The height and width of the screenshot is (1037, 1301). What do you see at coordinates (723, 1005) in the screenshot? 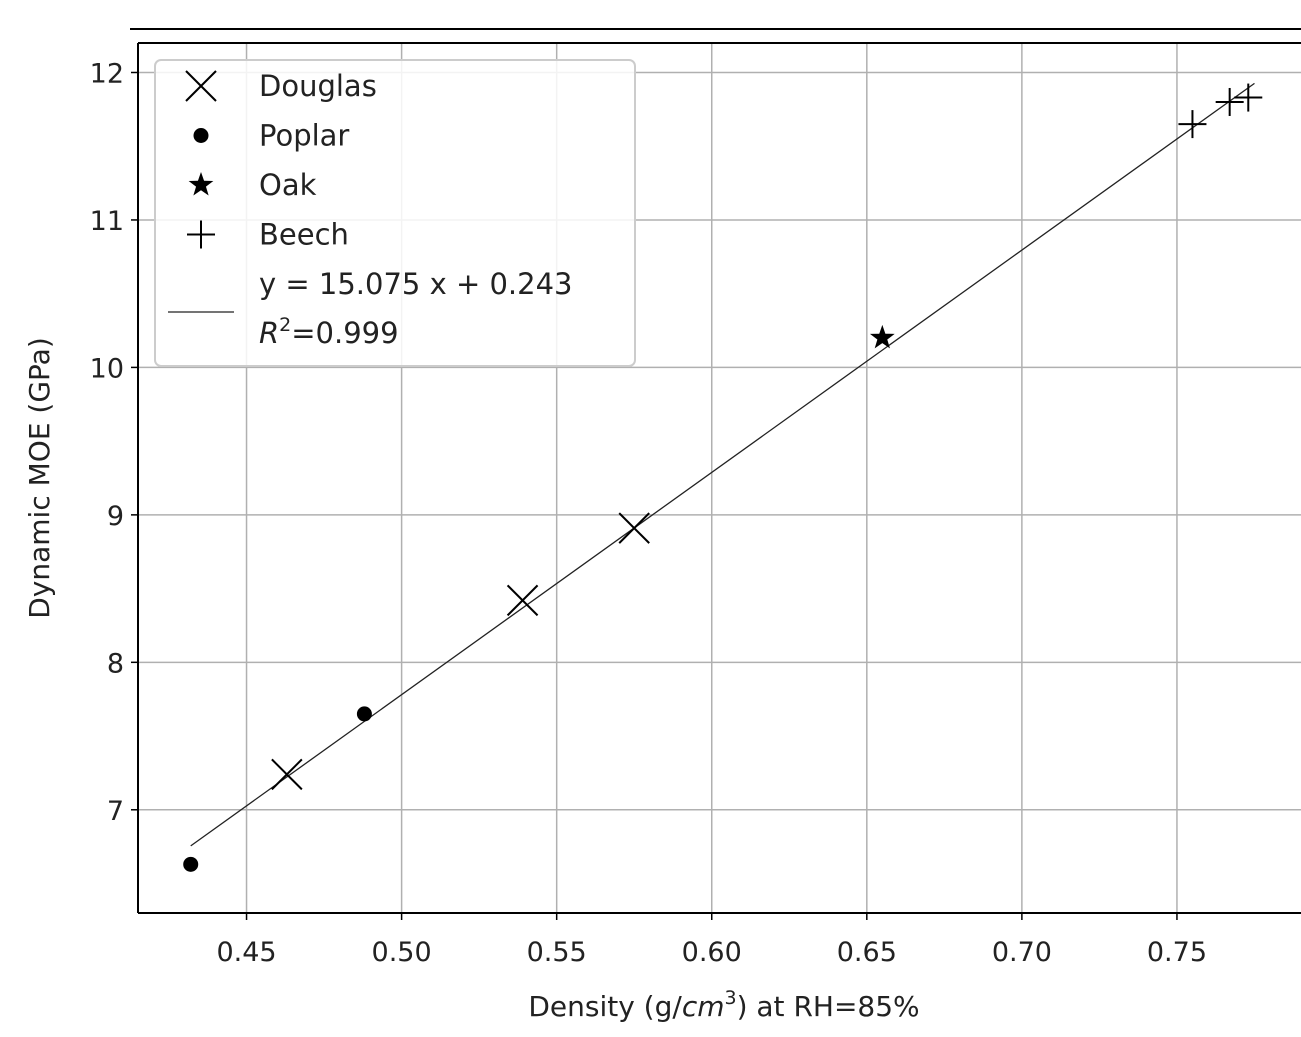
I see `x-axis-label: Density (g/cm3) at RH=85%` at bounding box center [723, 1005].